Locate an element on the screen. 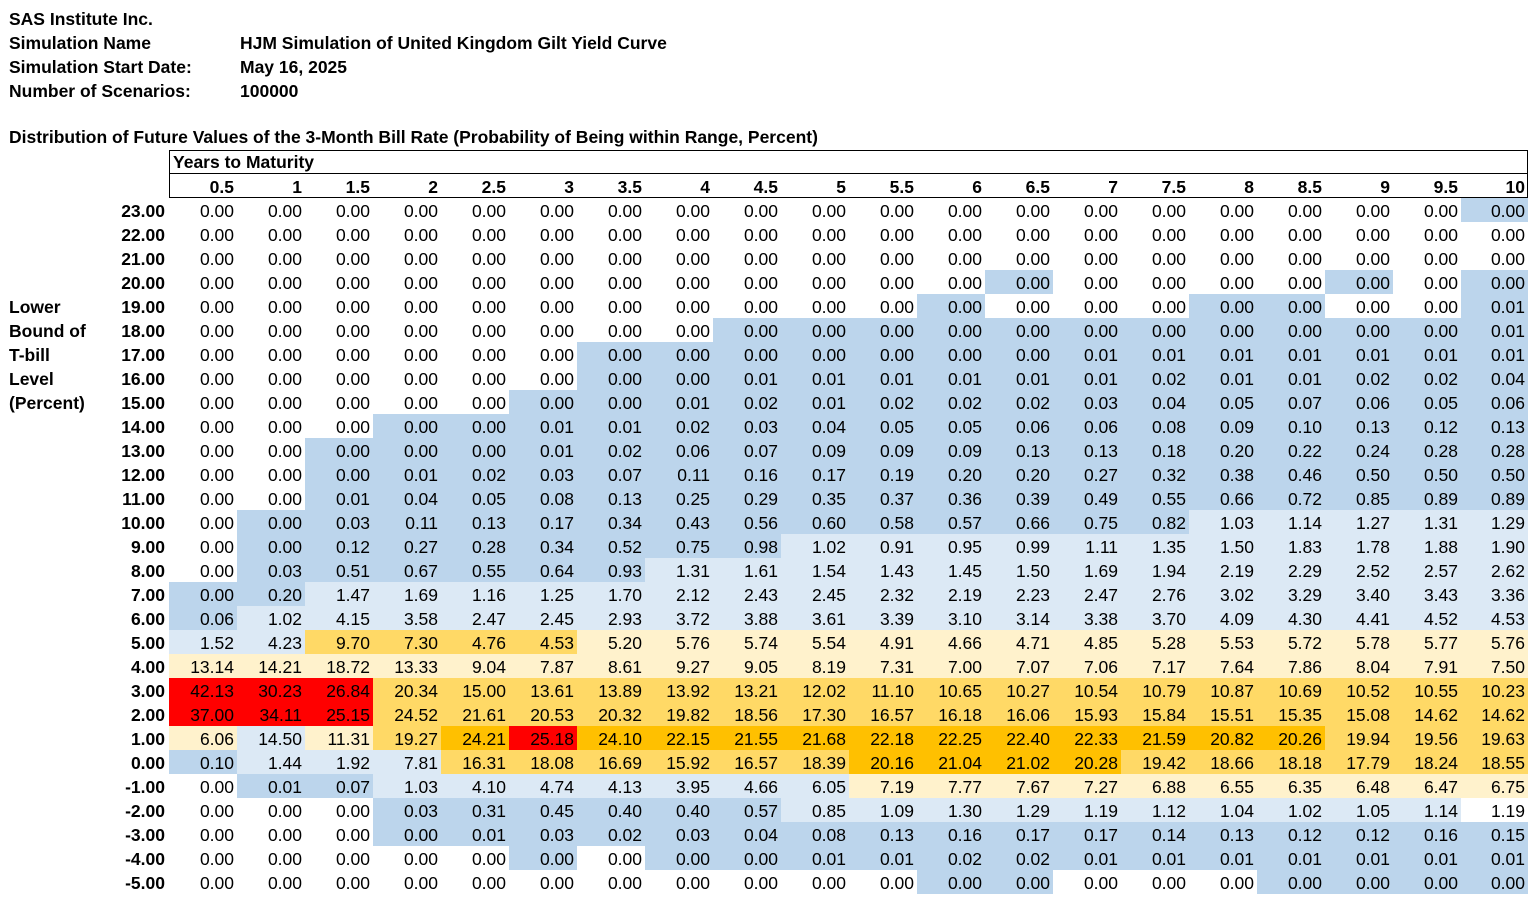 This screenshot has width=1539, height=905. table-cell: 15.51 is located at coordinates (1223, 714).